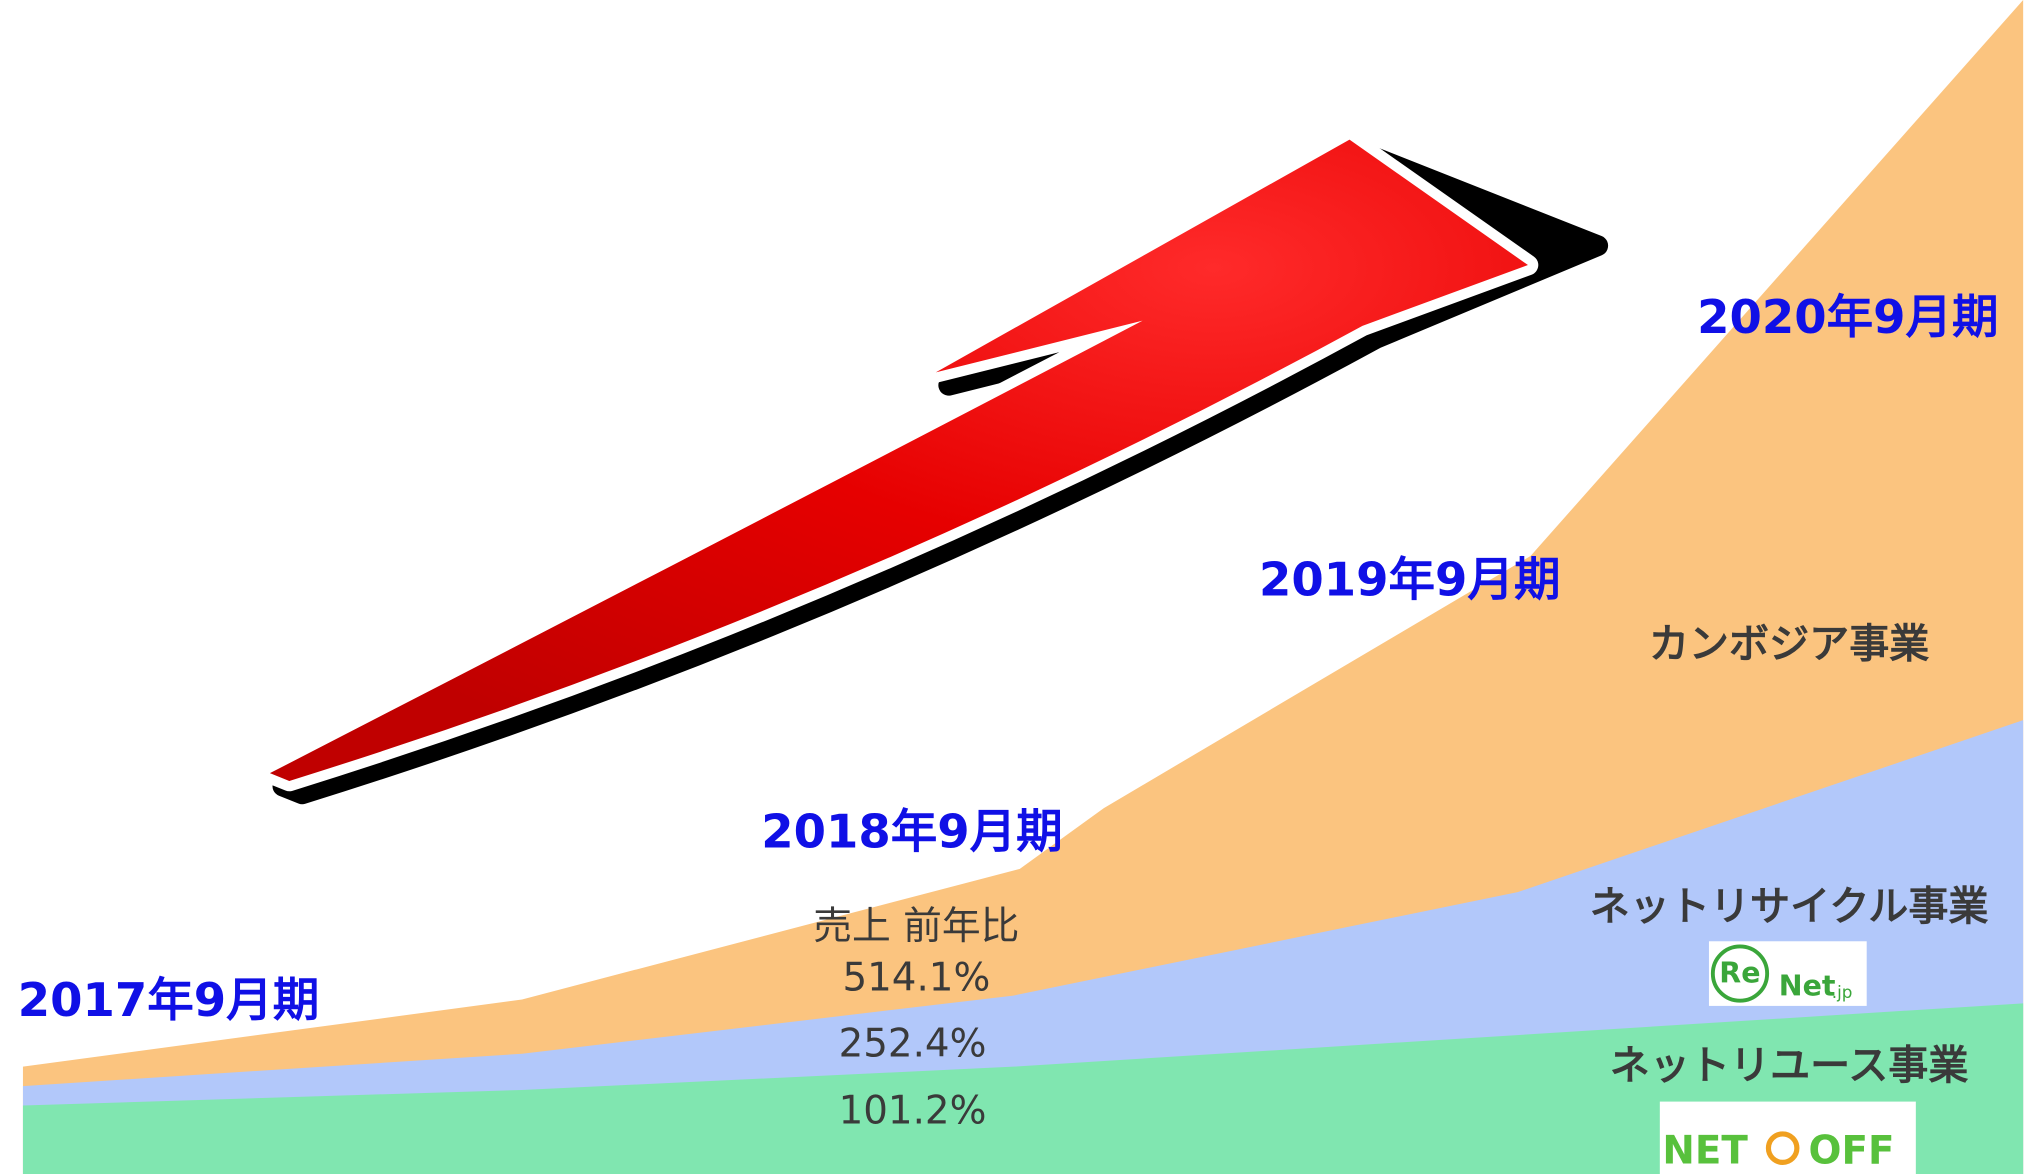  Describe the element at coordinates (911, 832) in the screenshot. I see `year-label: 2018年9月期` at that location.